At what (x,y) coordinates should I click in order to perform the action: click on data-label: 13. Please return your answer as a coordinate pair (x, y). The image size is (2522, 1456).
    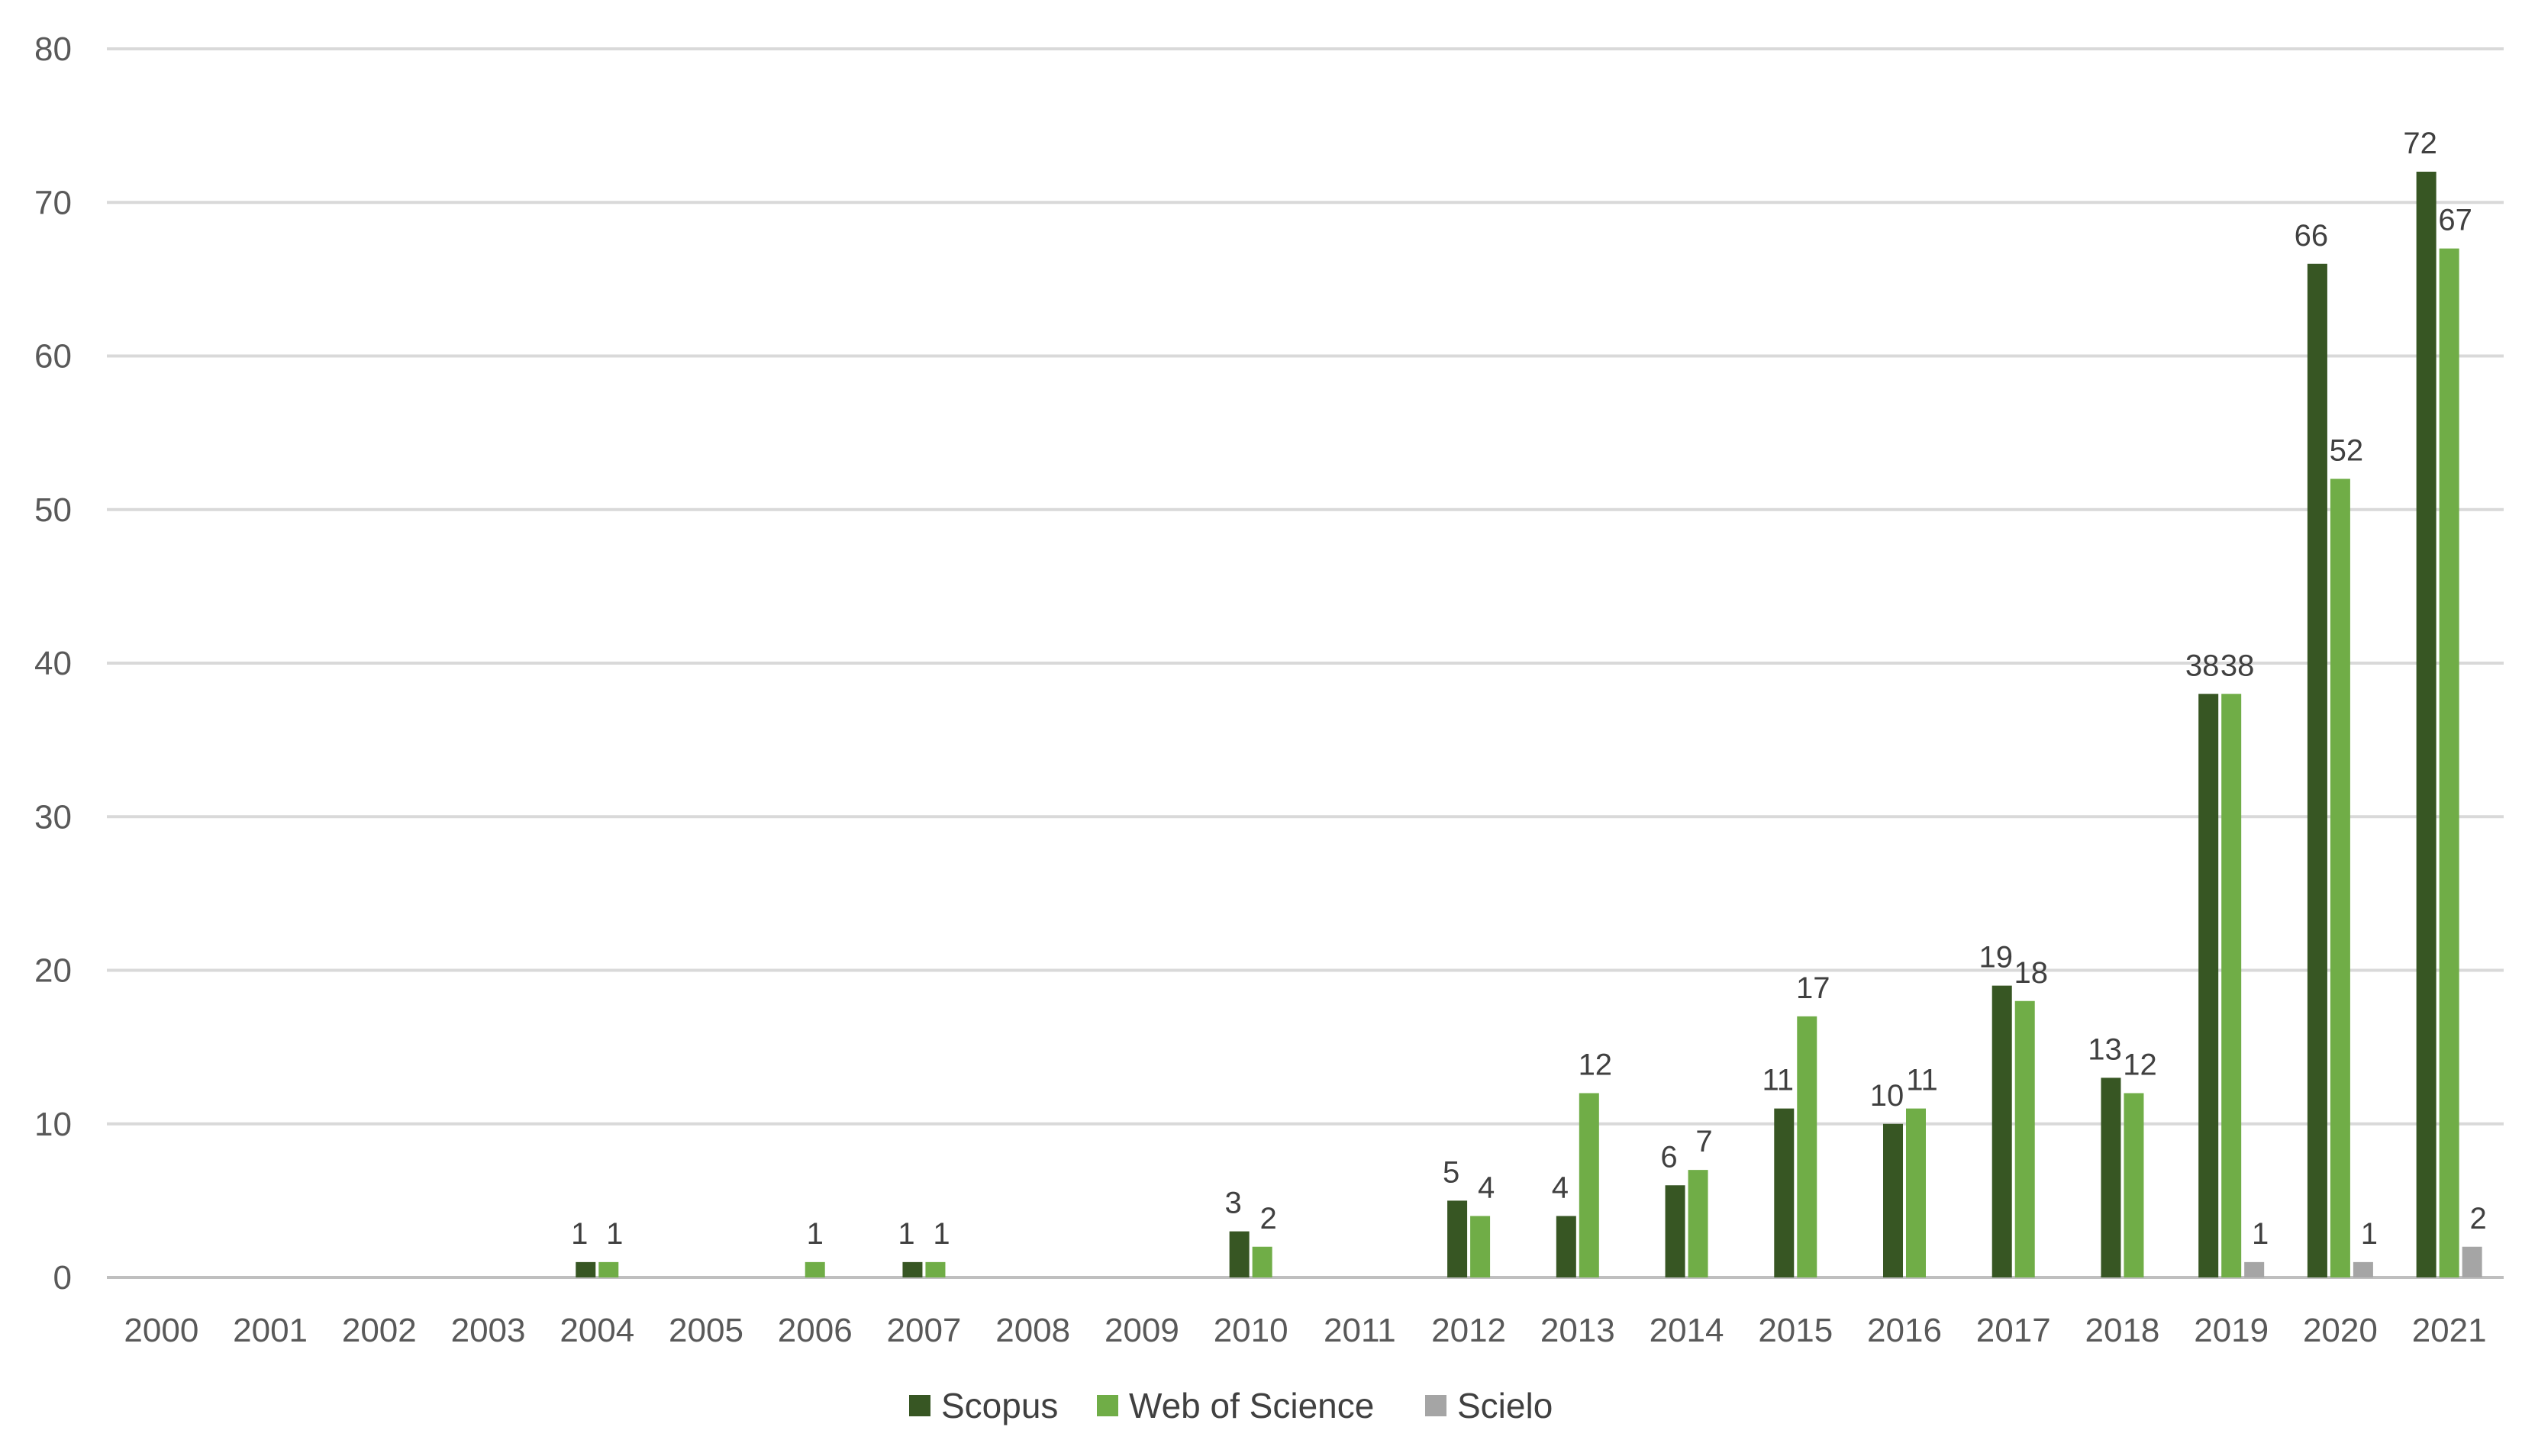
    Looking at the image, I should click on (2105, 1049).